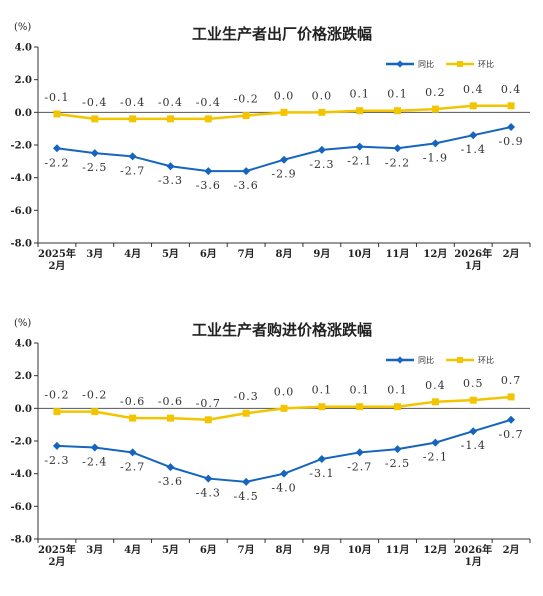 This screenshot has width=543, height=596. Describe the element at coordinates (170, 180) in the screenshot. I see `data-label-yoy: -3.3` at that location.